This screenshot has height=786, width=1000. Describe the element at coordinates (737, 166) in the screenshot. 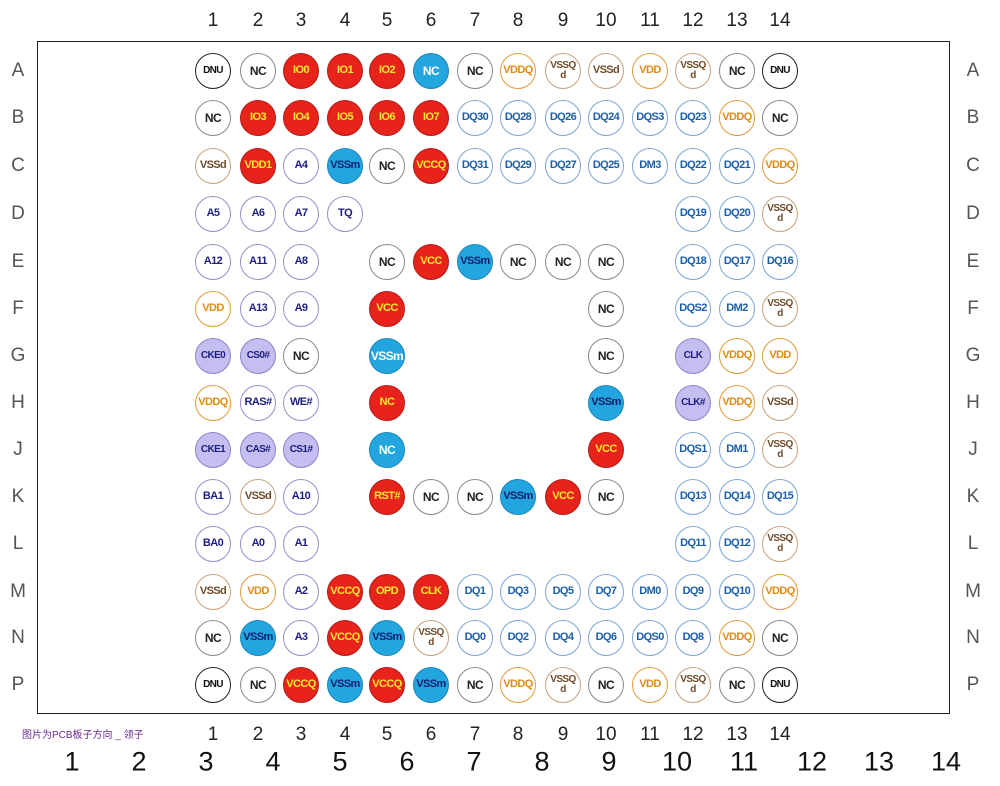

I see `ball-C13: DQ21` at that location.